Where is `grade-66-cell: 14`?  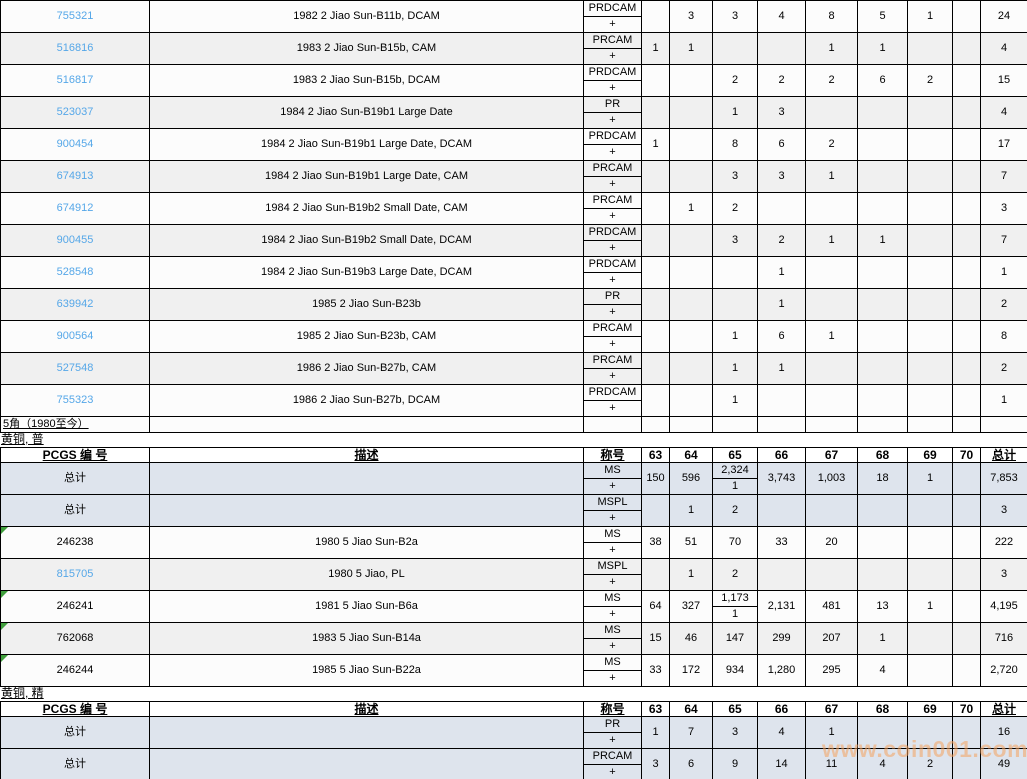
grade-66-cell: 14 is located at coordinates (781, 763).